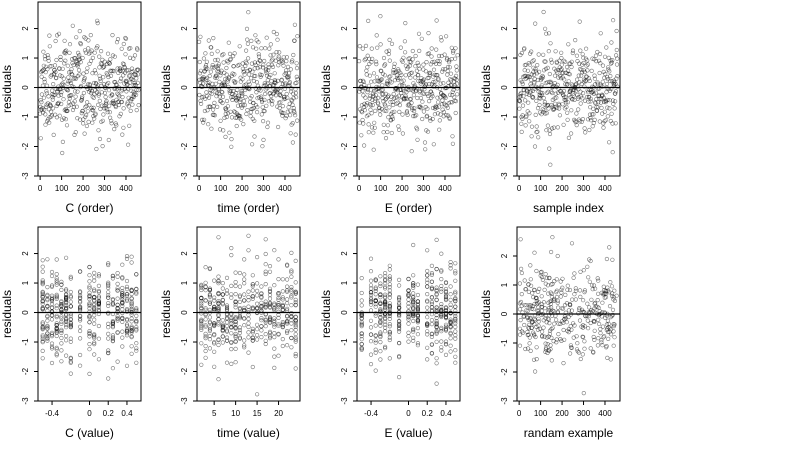 The height and width of the screenshot is (455, 800). What do you see at coordinates (89, 87) in the screenshot?
I see `points` at bounding box center [89, 87].